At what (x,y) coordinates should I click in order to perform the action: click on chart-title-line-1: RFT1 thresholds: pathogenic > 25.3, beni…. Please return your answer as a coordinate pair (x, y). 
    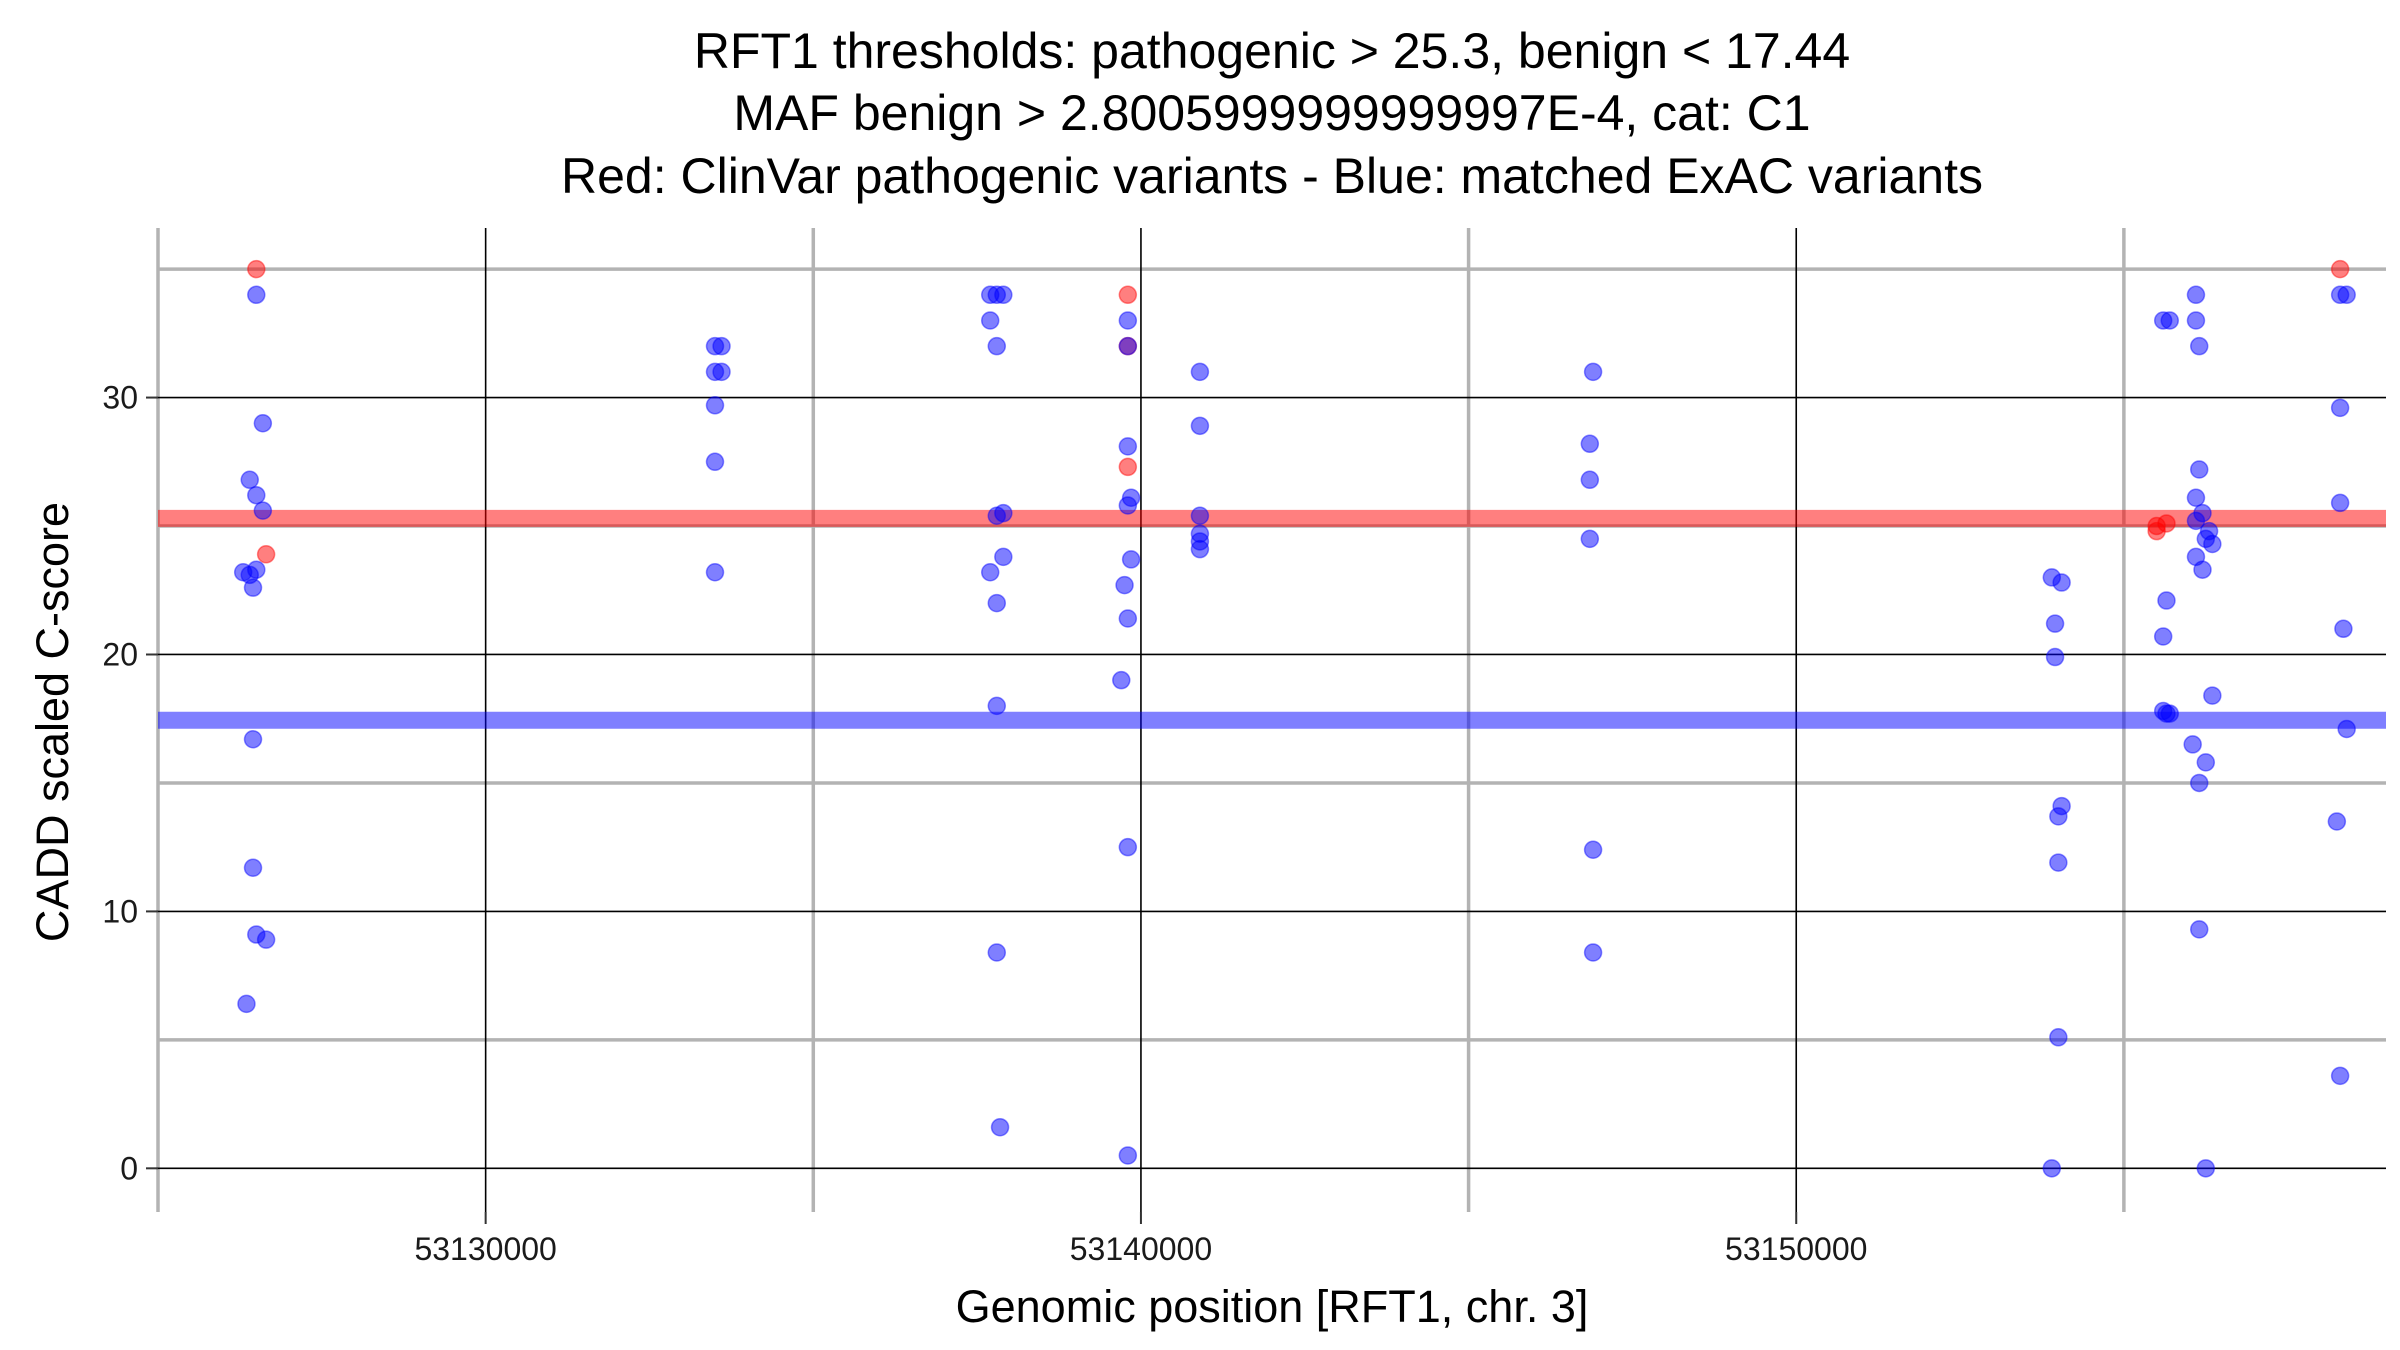
    Looking at the image, I should click on (1272, 51).